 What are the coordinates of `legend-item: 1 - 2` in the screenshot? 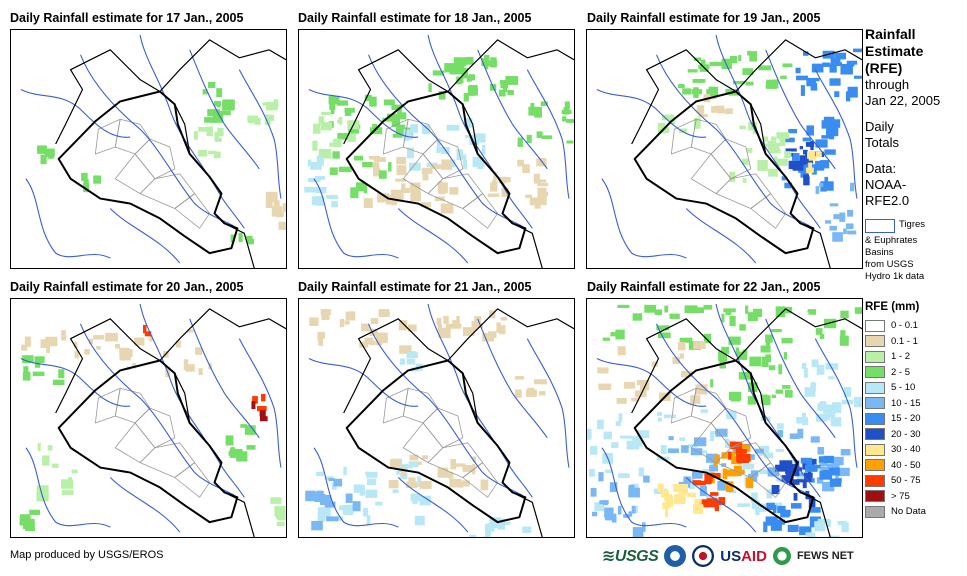 It's located at (915, 357).